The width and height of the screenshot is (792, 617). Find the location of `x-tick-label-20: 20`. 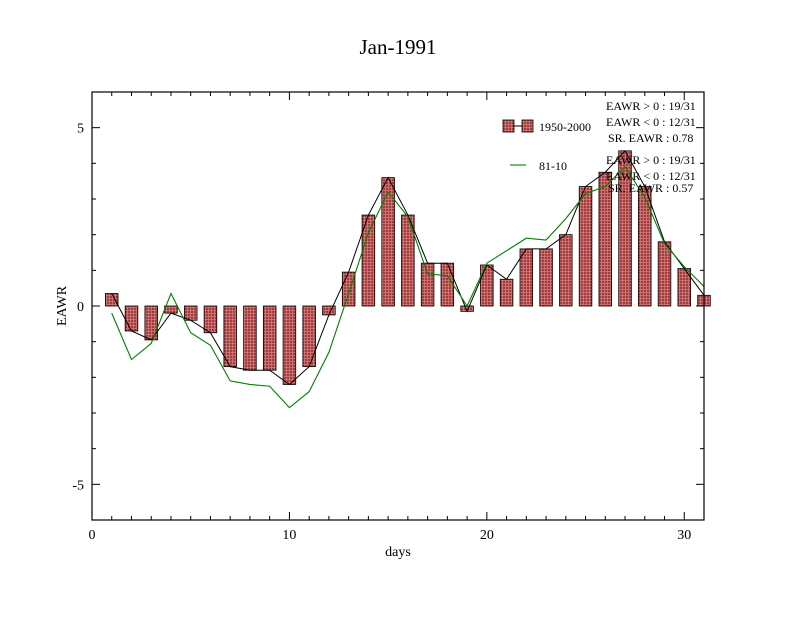

x-tick-label-20: 20 is located at coordinates (487, 535).